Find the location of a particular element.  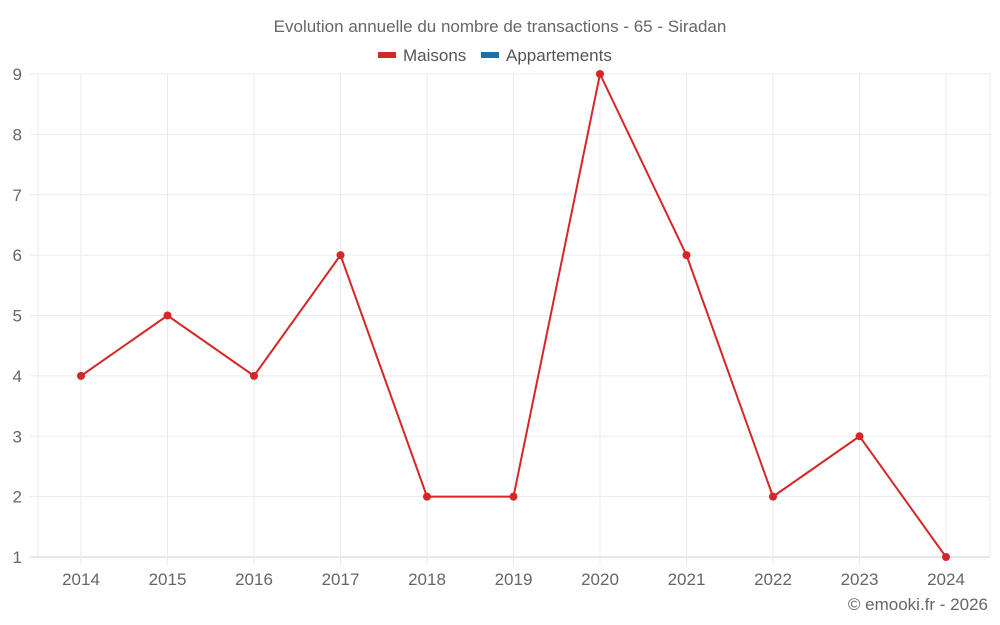

legend-label: Maisons is located at coordinates (434, 55).